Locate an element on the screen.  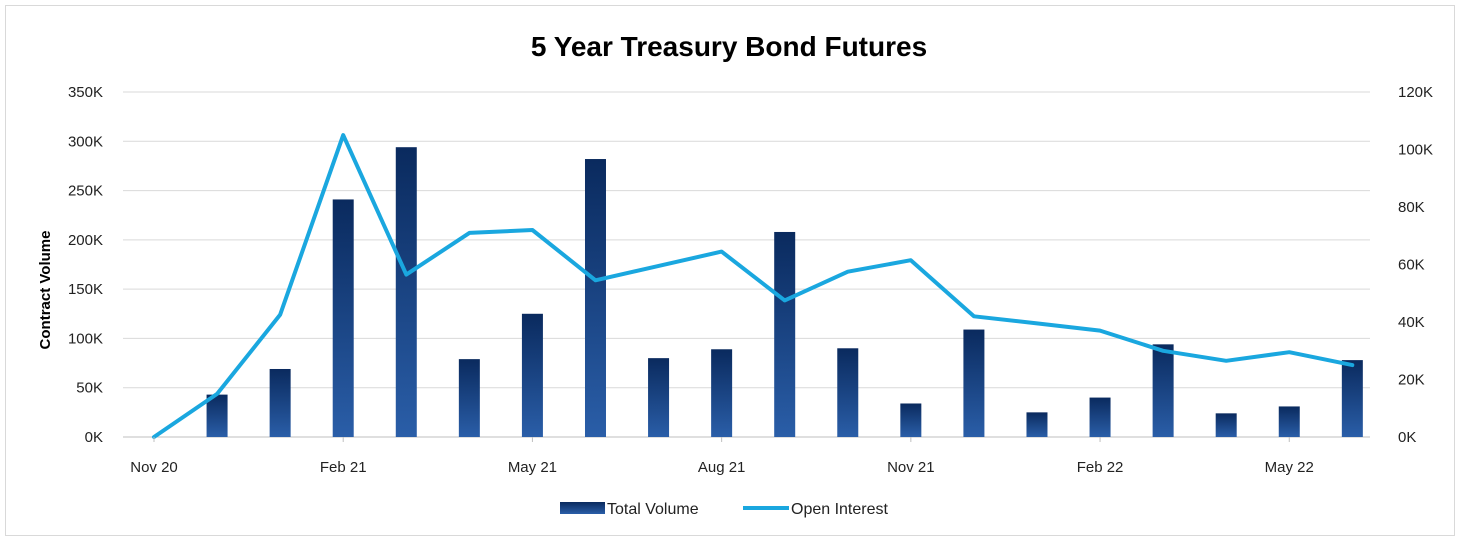
left-tick-label: 350K is located at coordinates (85, 92).